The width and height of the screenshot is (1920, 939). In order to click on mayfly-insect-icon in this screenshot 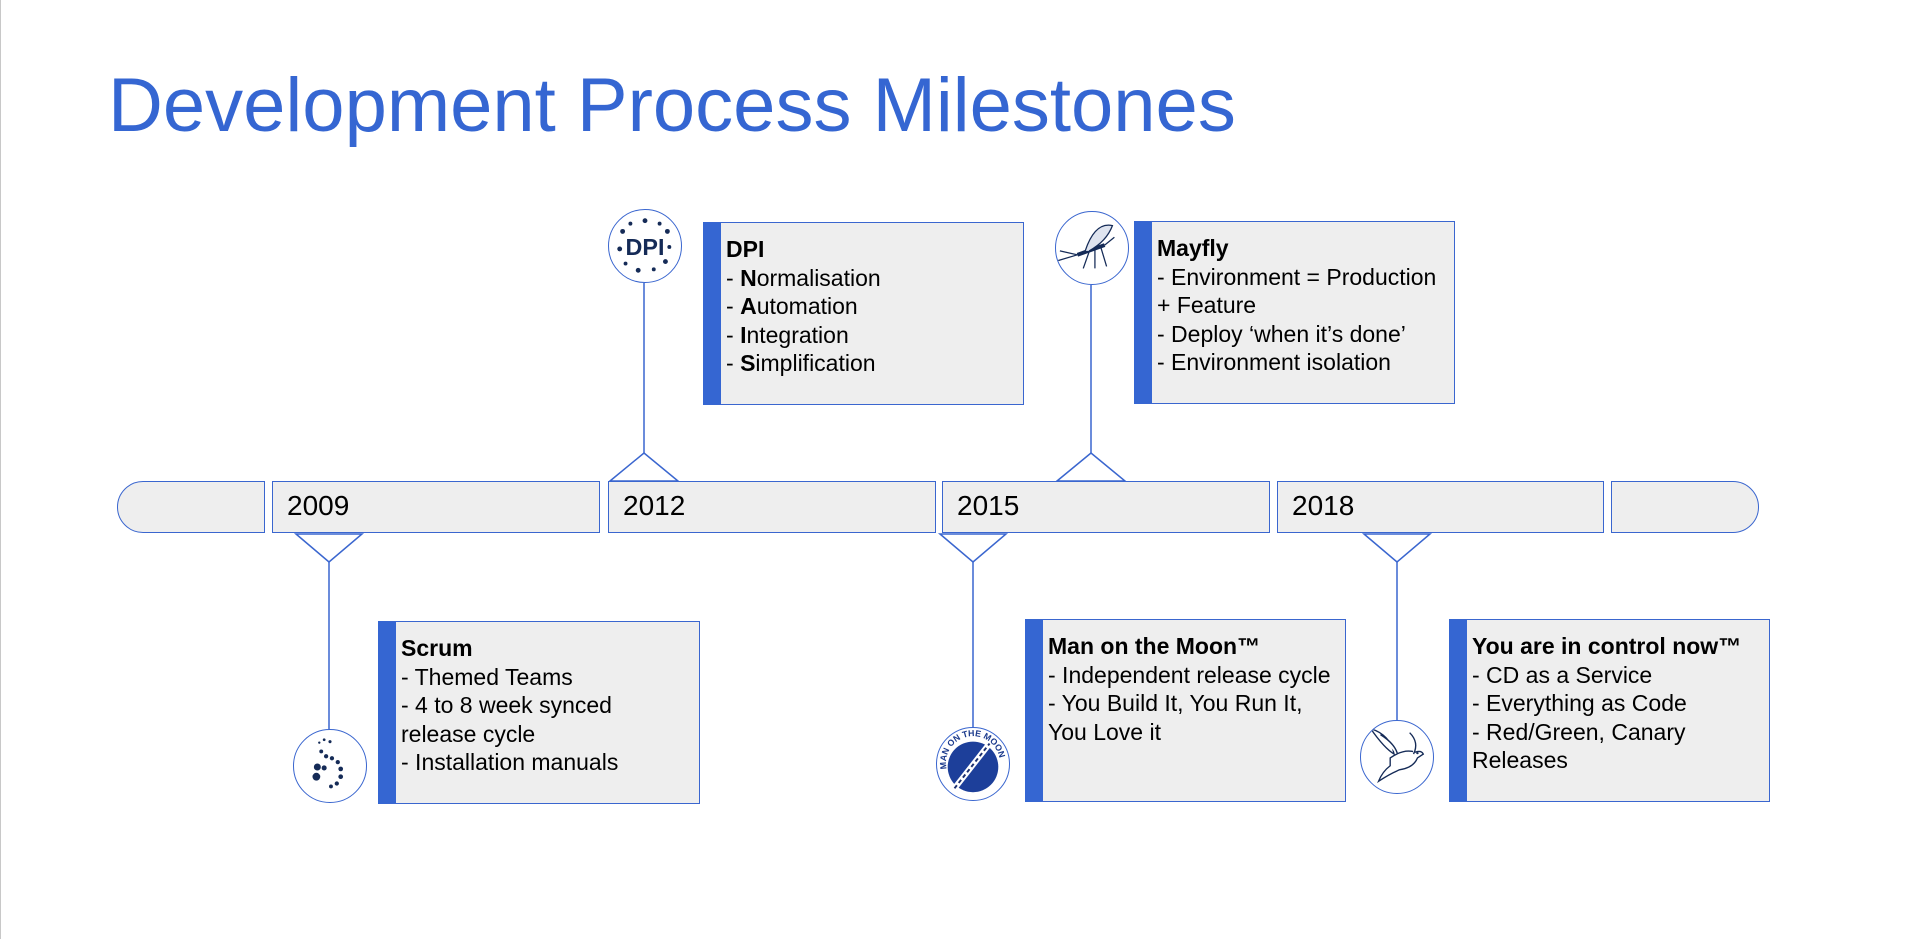, I will do `click(1092, 248)`.